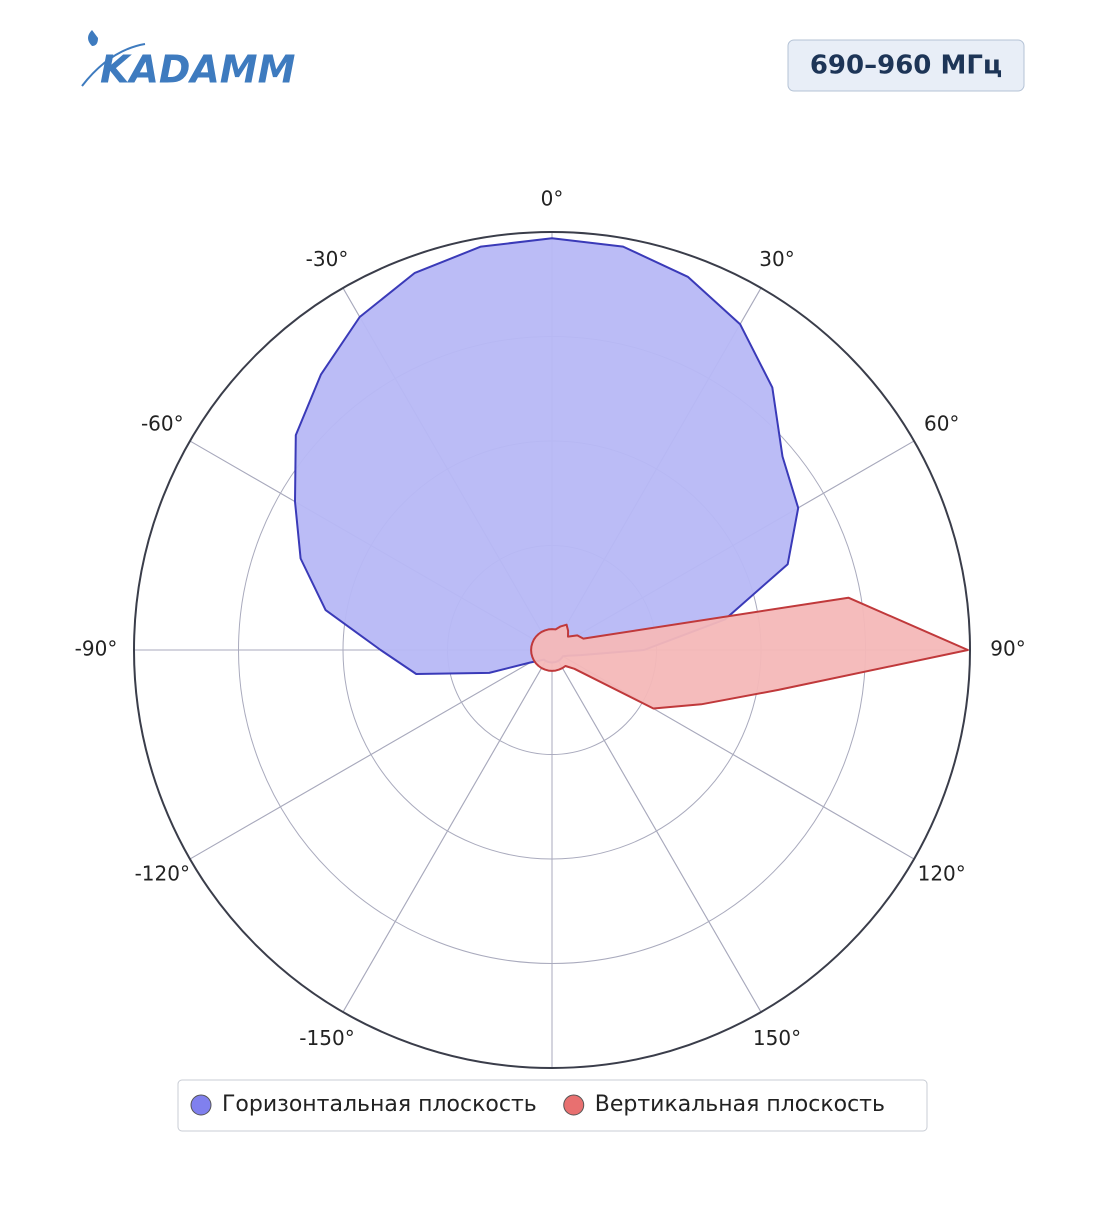 Image resolution: width=1104 pixels, height=1215 pixels. What do you see at coordinates (113, 65) in the screenshot?
I see `logo-swoosh` at bounding box center [113, 65].